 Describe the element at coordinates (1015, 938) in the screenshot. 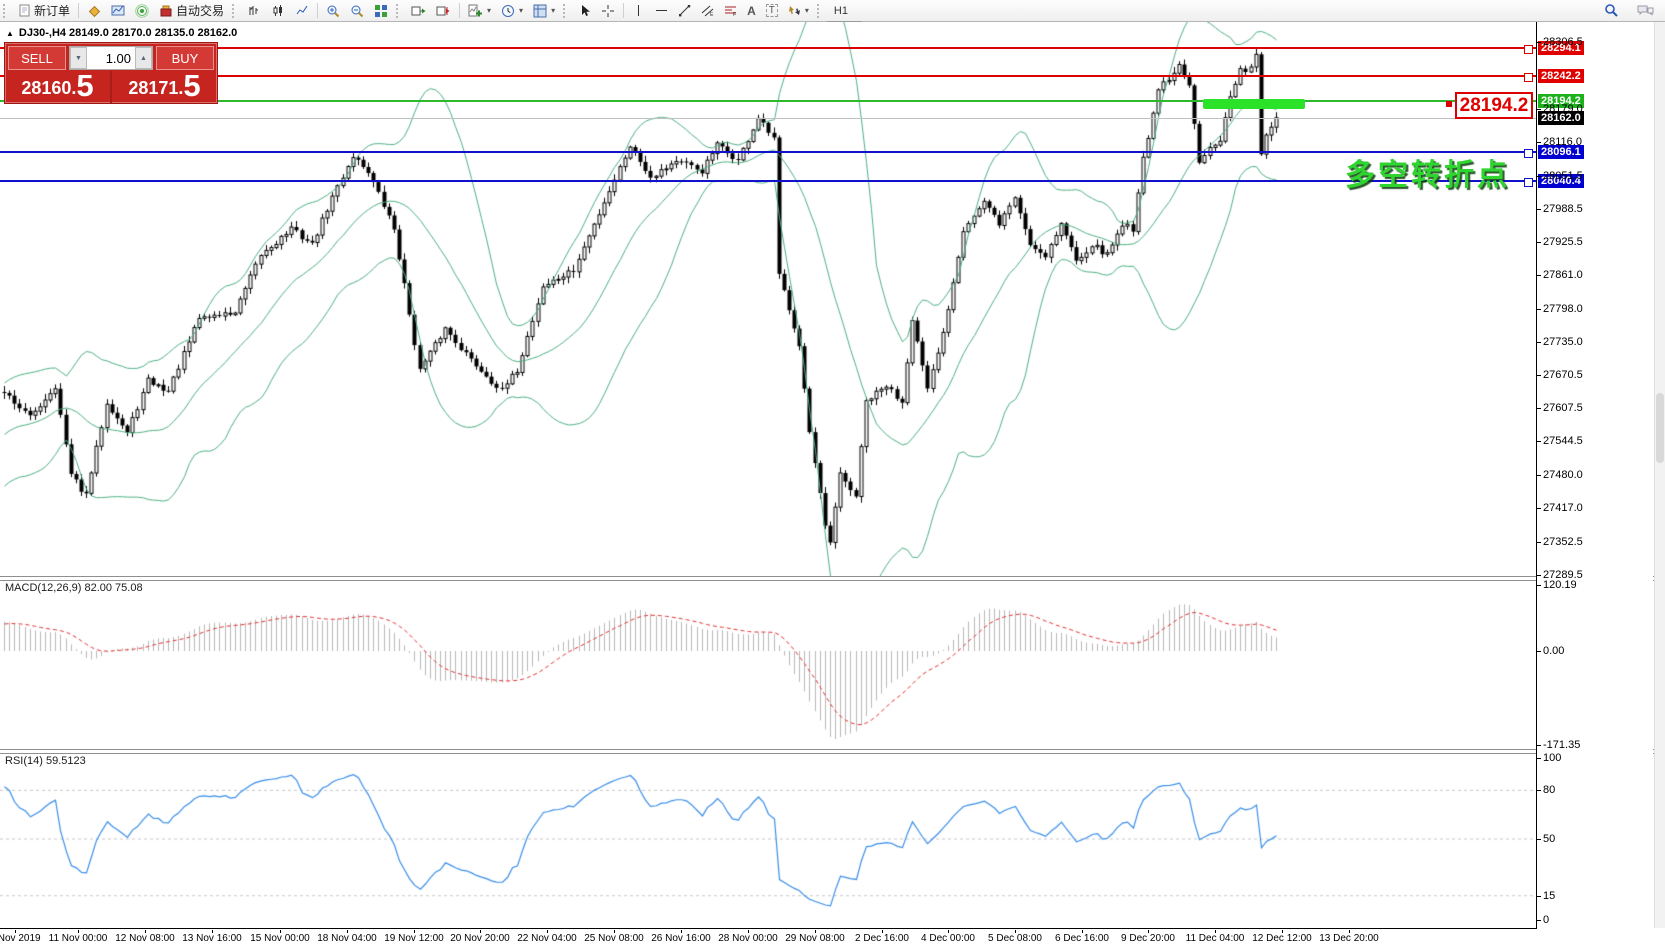

I see `time-label: 5 Dec 08:00` at that location.